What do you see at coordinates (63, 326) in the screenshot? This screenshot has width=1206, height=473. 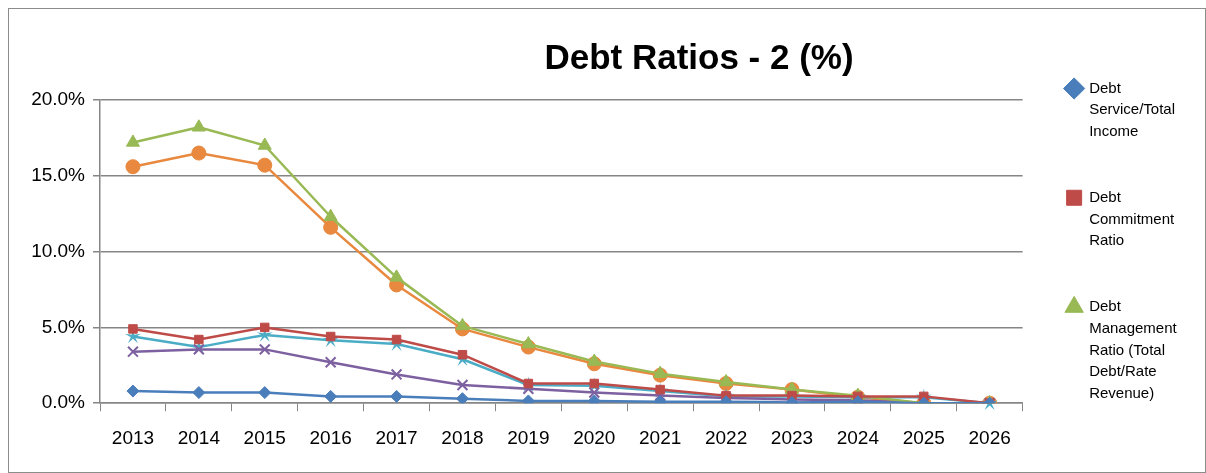 I see `y-tick-label: 5.0%` at bounding box center [63, 326].